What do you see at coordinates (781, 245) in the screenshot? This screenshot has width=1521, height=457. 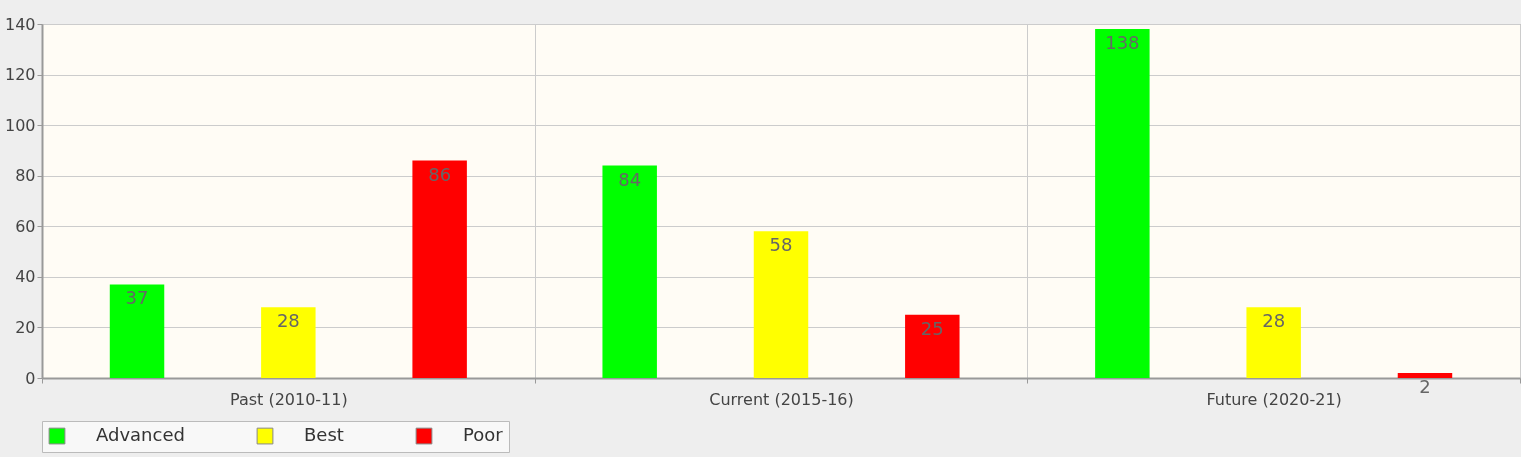 I see `data-label: 58` at bounding box center [781, 245].